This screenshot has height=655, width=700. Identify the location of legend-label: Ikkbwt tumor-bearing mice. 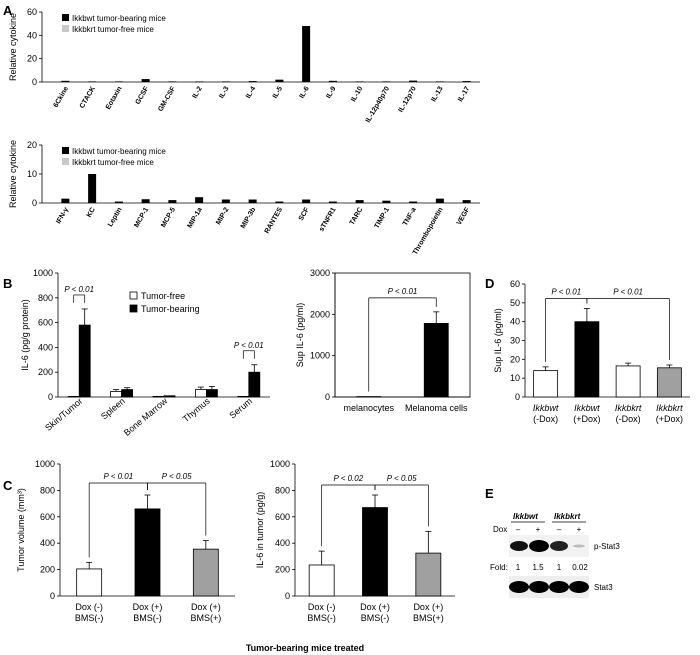
(119, 18).